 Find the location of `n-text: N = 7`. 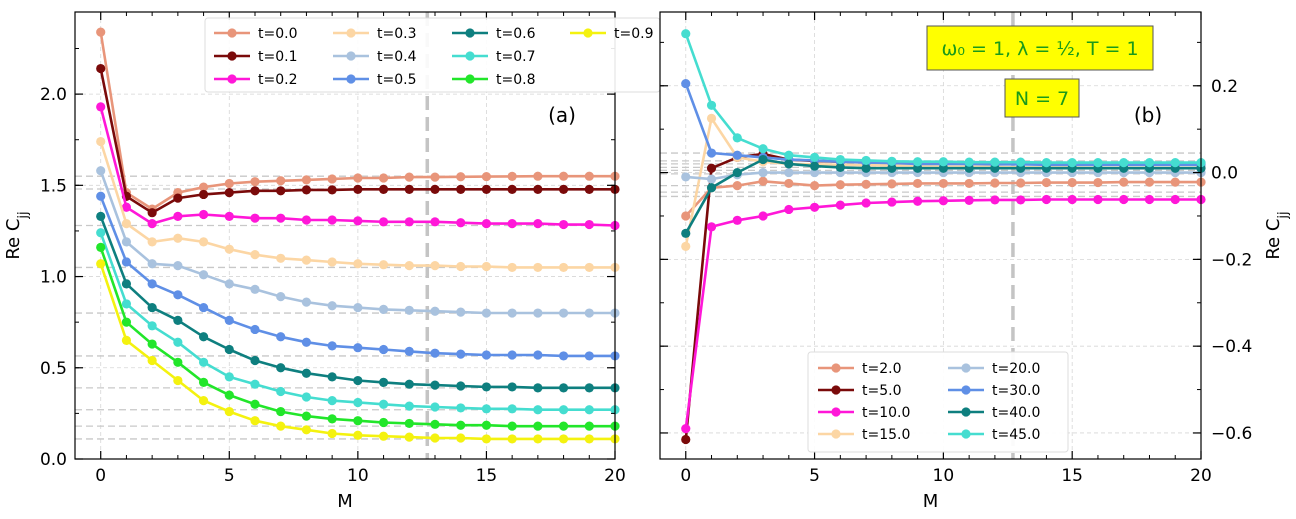

n-text: N = 7 is located at coordinates (1042, 99).